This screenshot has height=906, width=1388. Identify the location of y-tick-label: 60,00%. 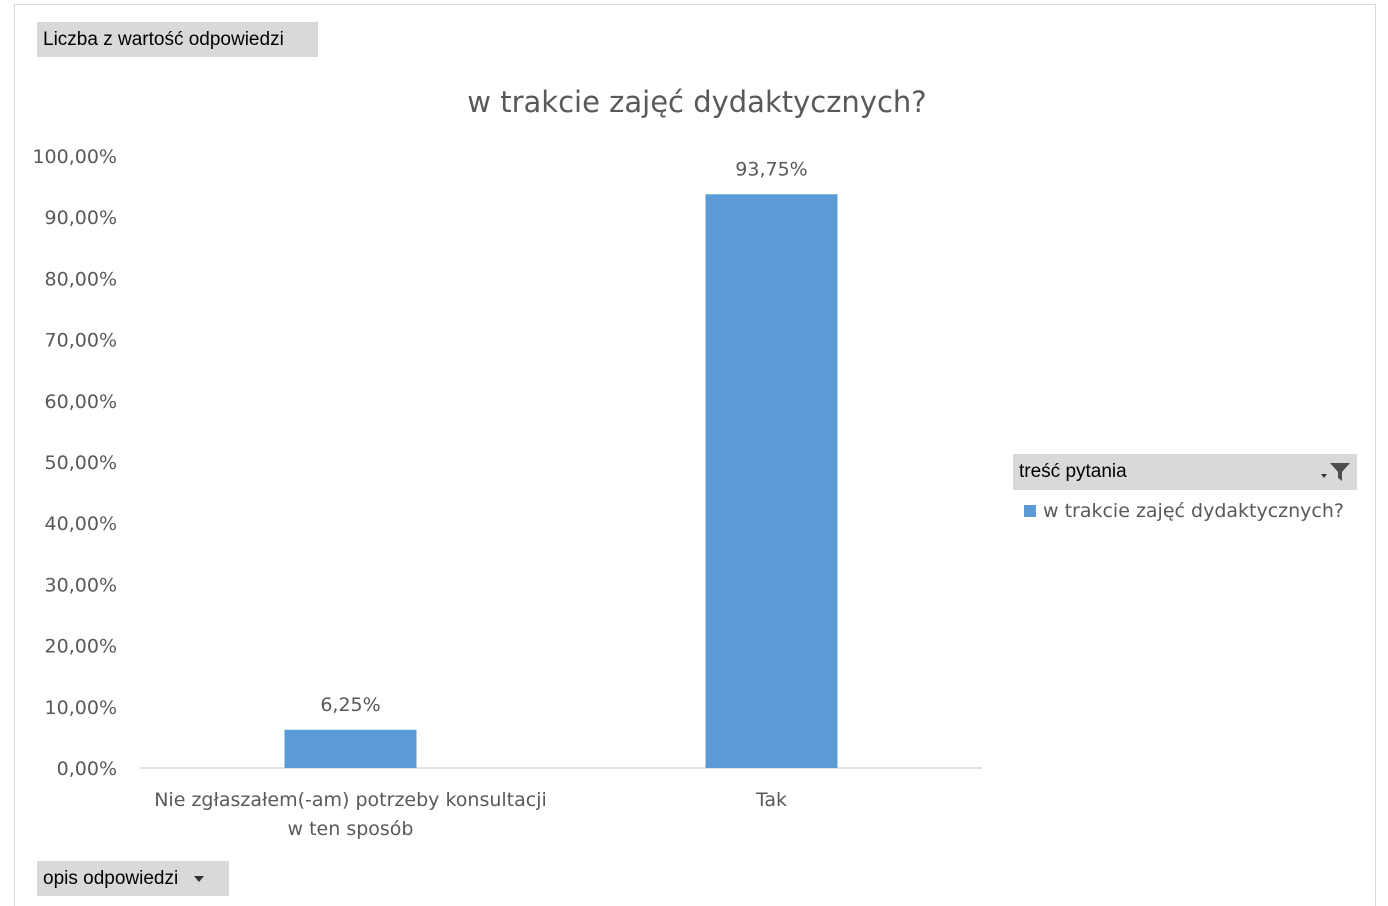
(81, 402).